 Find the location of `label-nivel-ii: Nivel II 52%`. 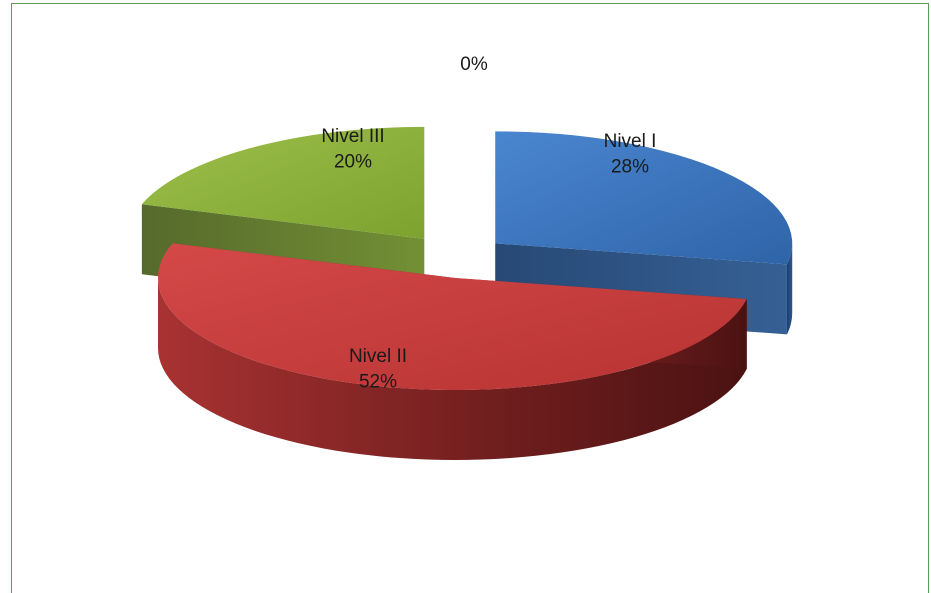

label-nivel-ii: Nivel II 52% is located at coordinates (378, 369).